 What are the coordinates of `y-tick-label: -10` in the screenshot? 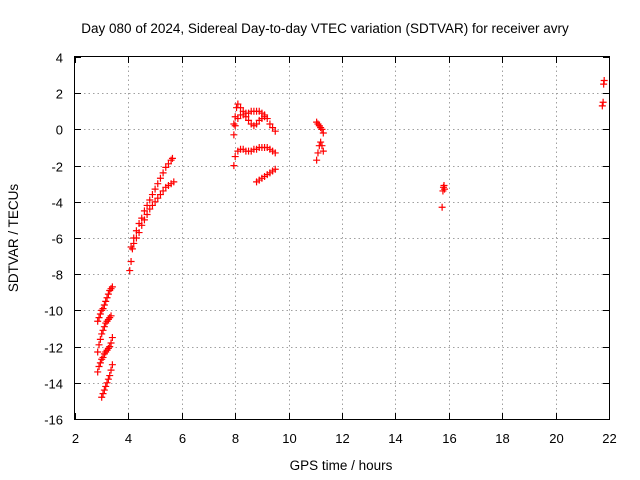 It's located at (53, 311).